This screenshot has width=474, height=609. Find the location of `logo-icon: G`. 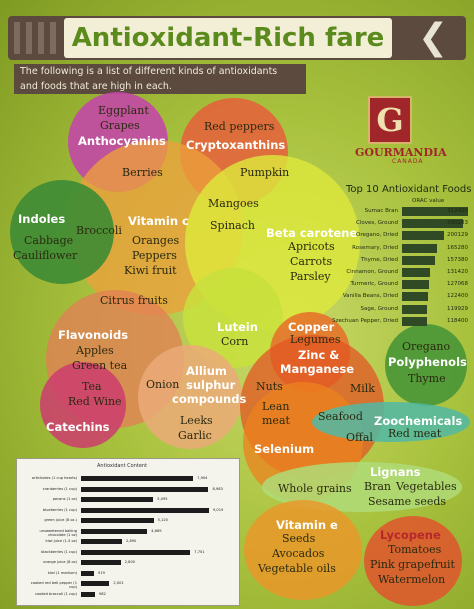

logo-icon: G is located at coordinates (390, 120).